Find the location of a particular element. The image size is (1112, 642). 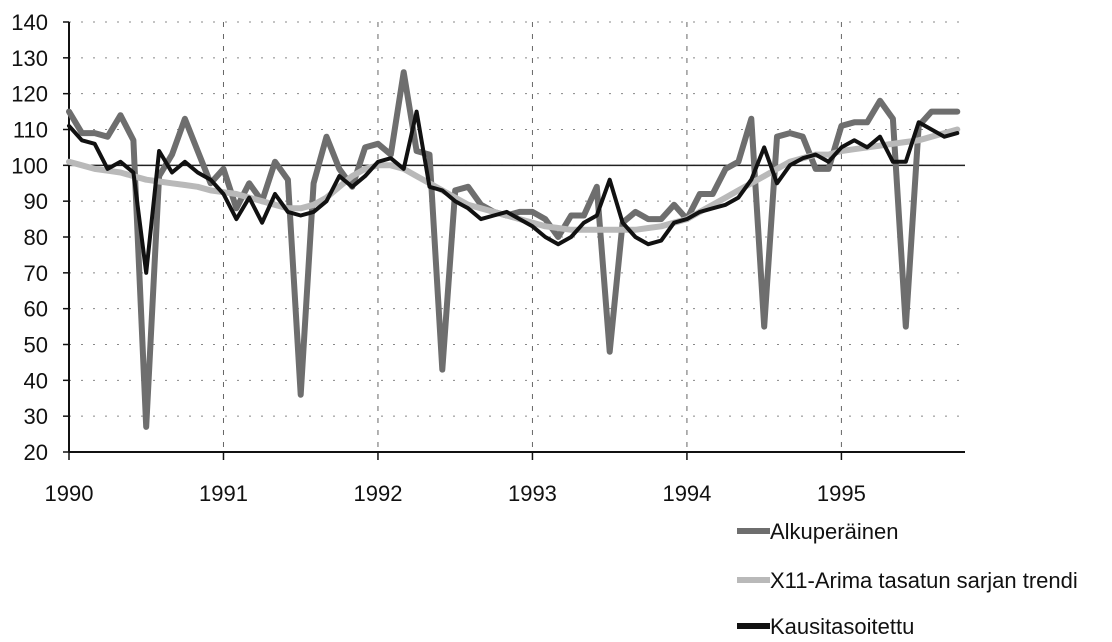

x-tick-label-1992: 1992 is located at coordinates (377, 493).